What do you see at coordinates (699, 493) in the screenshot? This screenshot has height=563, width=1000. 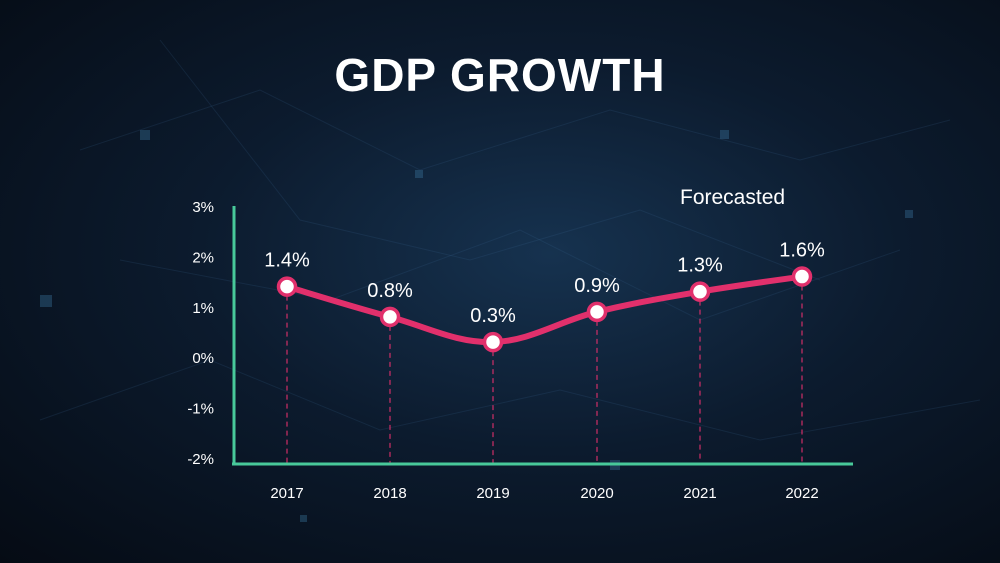 I see `x-category-label: 2021` at bounding box center [699, 493].